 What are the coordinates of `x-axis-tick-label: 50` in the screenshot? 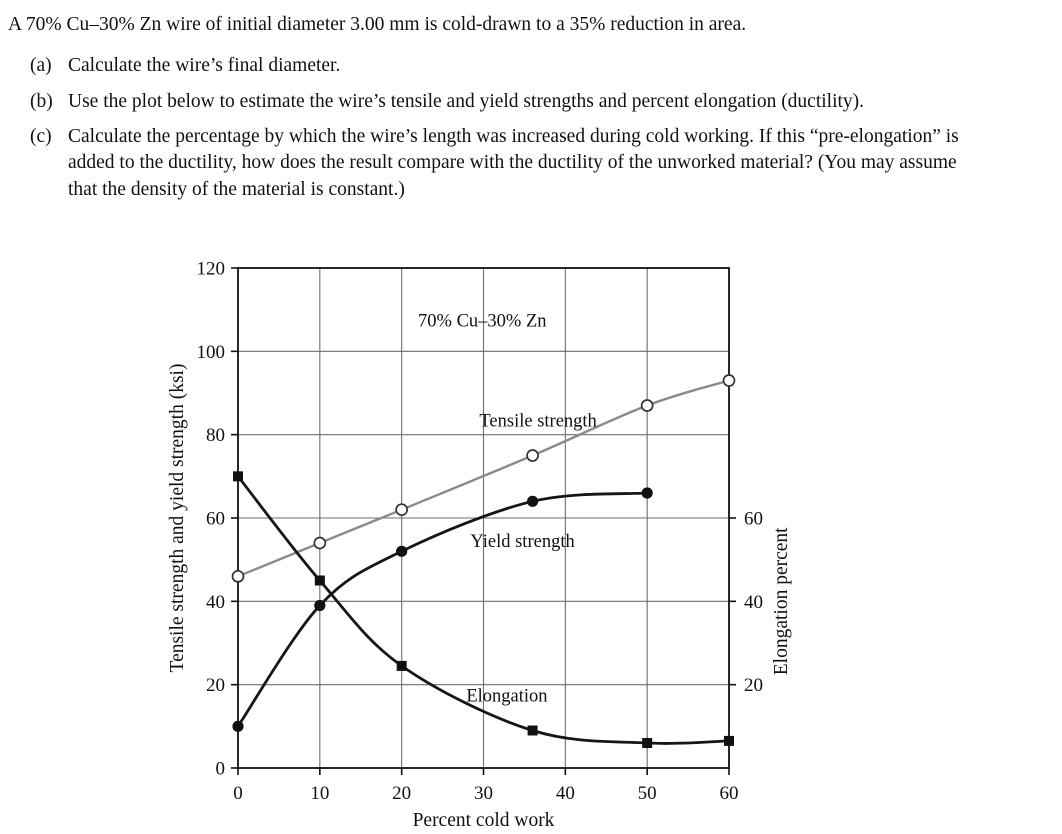 It's located at (647, 793).